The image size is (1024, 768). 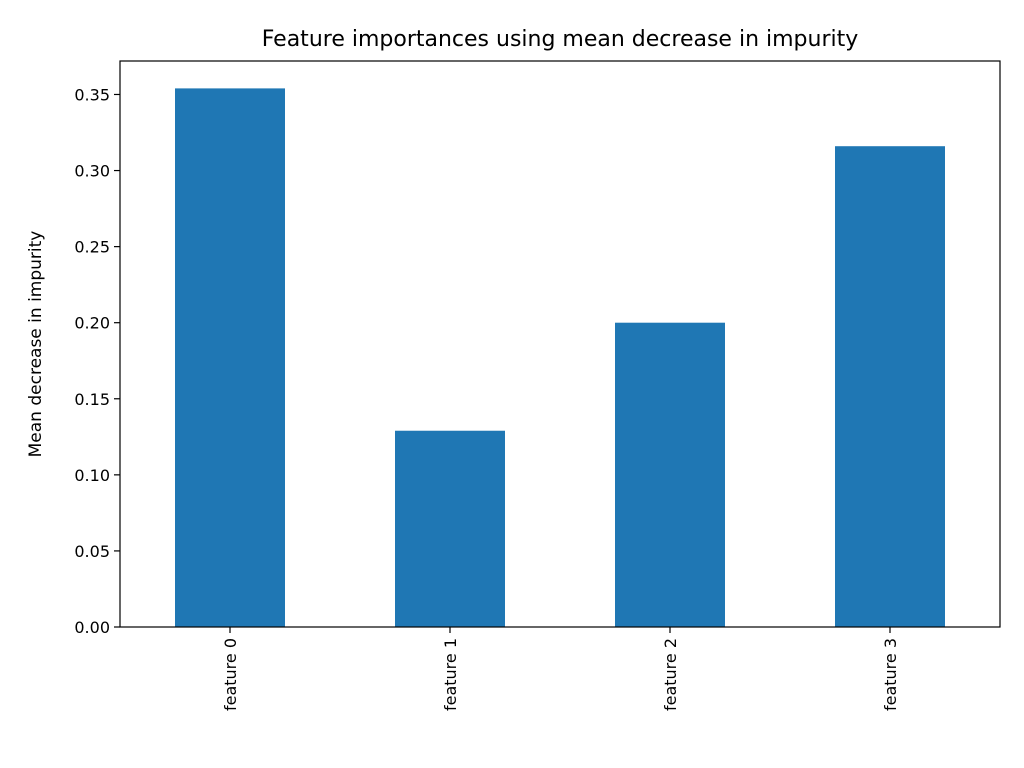 I want to click on y-tick-label: 0.35, so click(x=92, y=94).